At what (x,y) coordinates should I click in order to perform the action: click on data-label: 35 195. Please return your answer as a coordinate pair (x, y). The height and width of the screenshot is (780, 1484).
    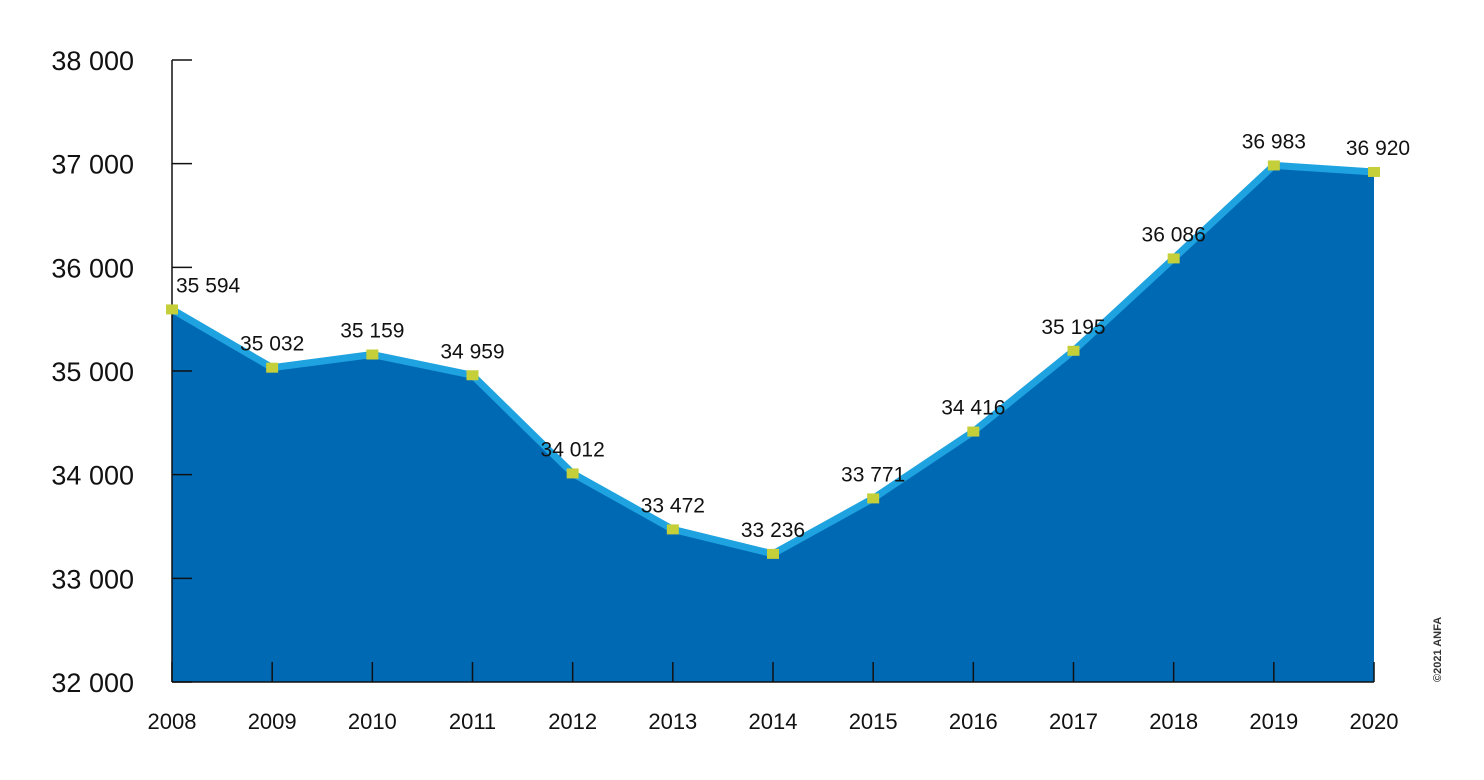
    Looking at the image, I should click on (1073, 327).